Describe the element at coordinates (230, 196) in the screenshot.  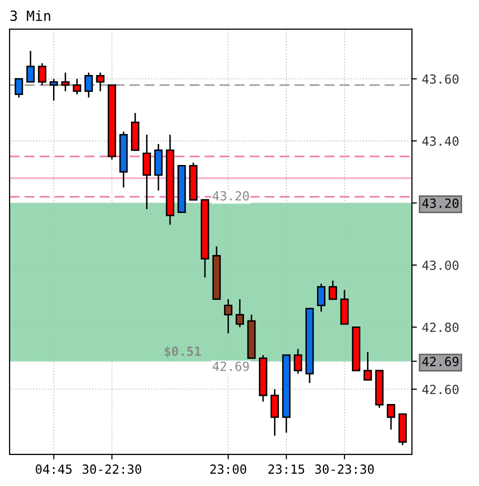
I see `annotation: 43.20` at that location.